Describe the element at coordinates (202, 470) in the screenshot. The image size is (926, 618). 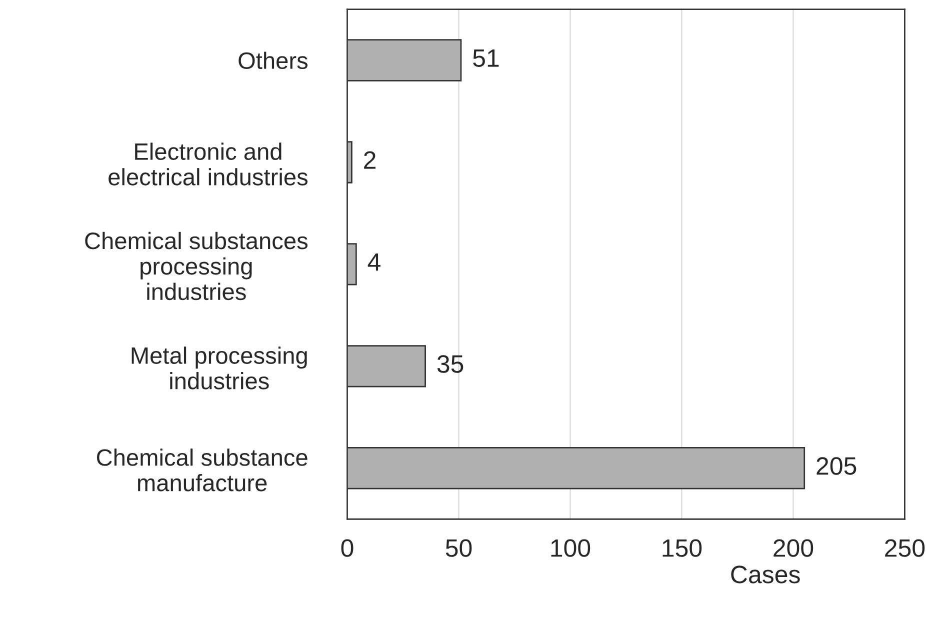
I see `y-tick-label: Chemical substance manufacture` at that location.